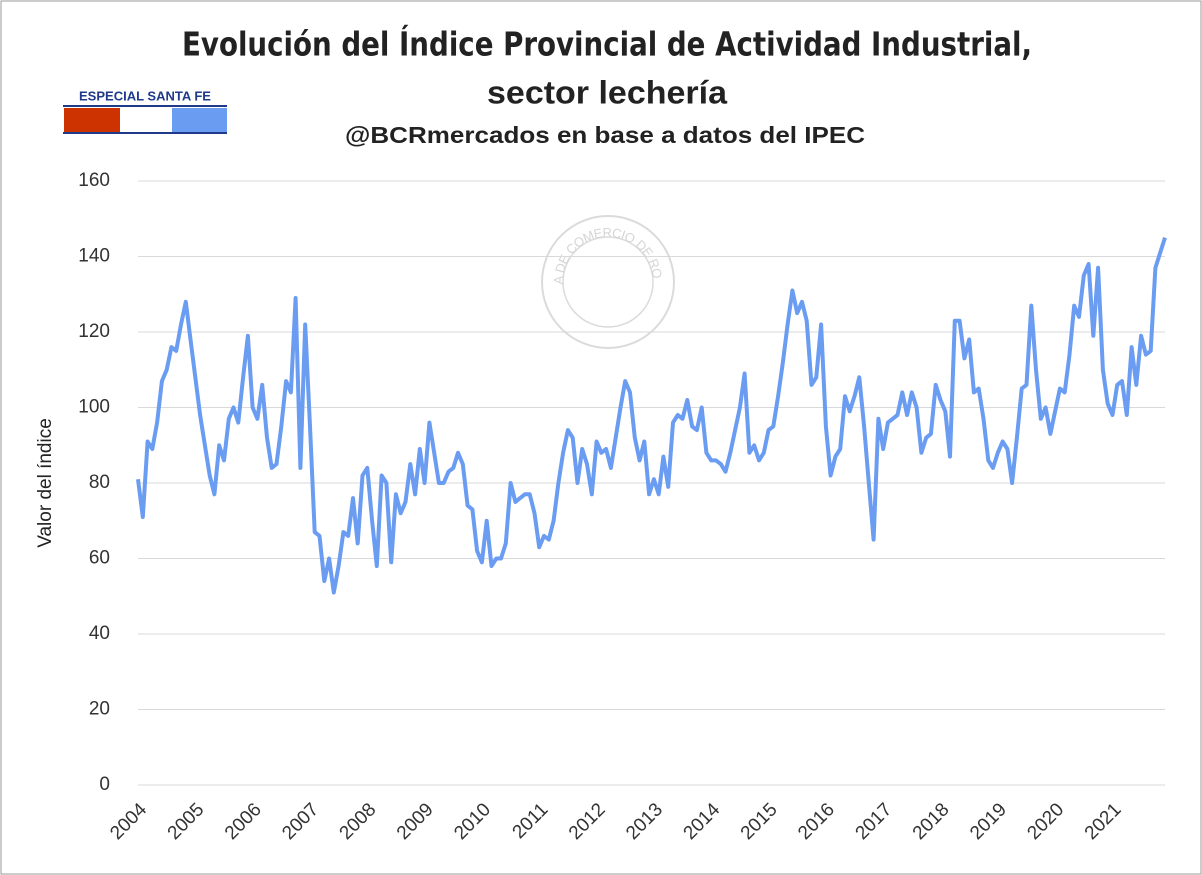 This screenshot has height=875, width=1202. Describe the element at coordinates (94, 256) in the screenshot. I see `y-tick-label: 140` at that location.